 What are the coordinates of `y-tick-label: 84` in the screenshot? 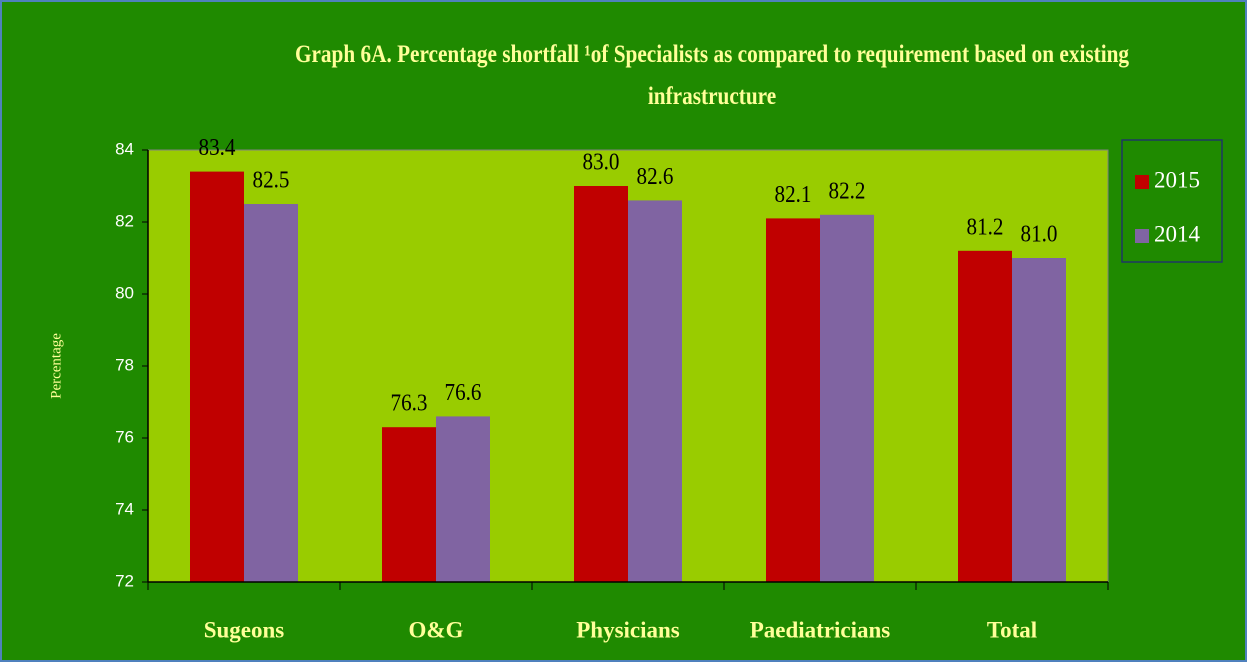 It's located at (124, 148).